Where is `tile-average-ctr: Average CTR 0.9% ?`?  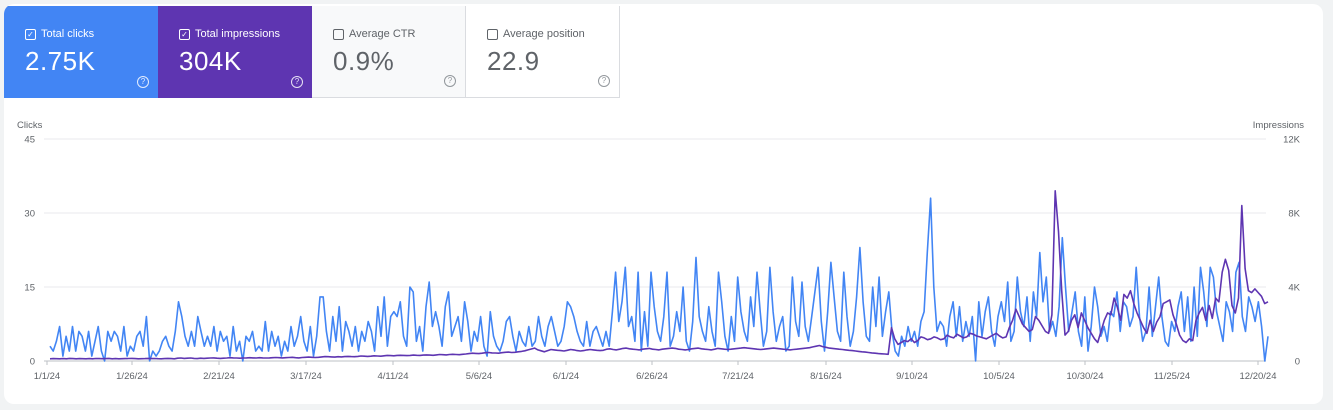
tile-average-ctr: Average CTR 0.9% ? is located at coordinates (389, 52).